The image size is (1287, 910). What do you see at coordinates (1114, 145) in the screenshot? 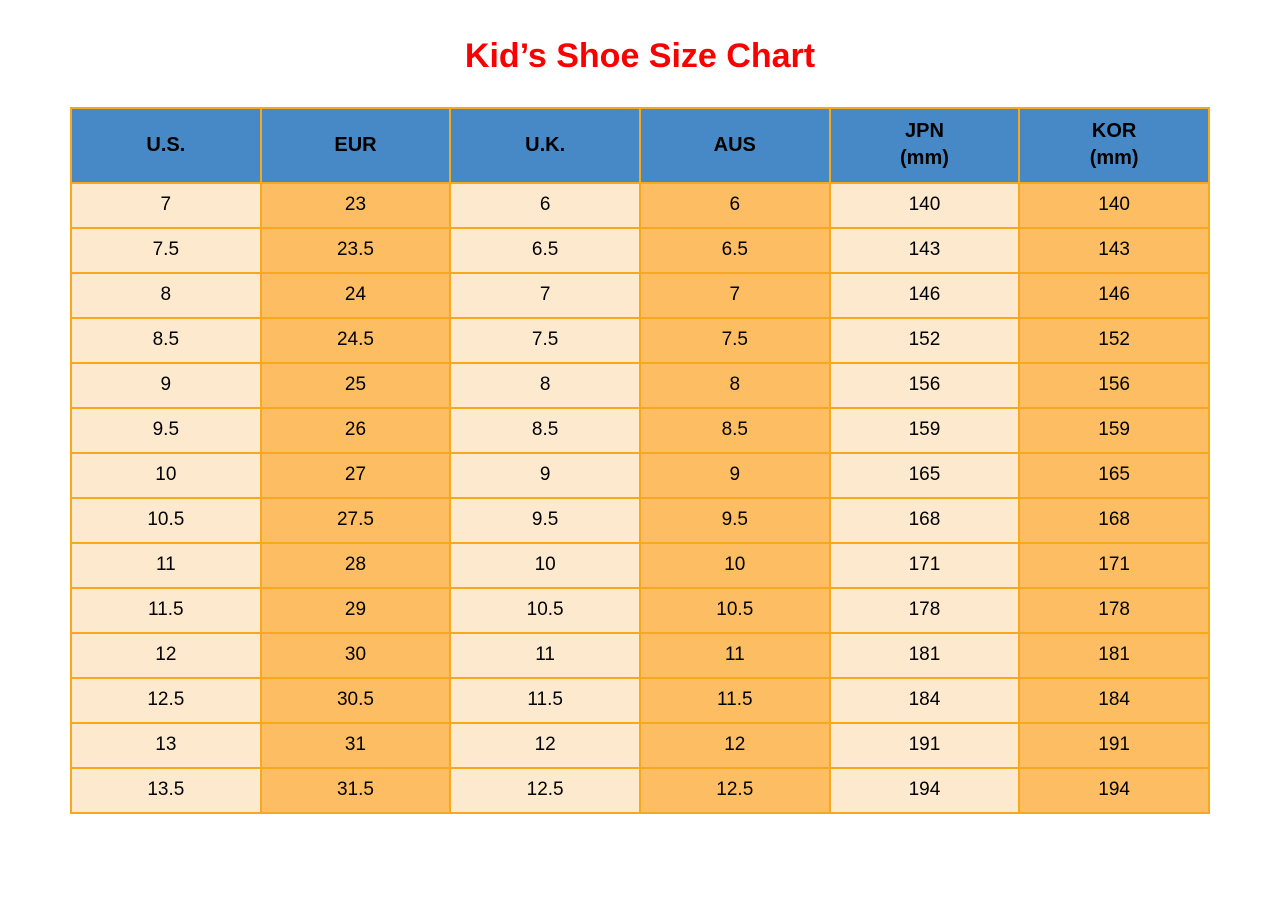
I see `column-header-kor: KOR (mm)` at bounding box center [1114, 145].